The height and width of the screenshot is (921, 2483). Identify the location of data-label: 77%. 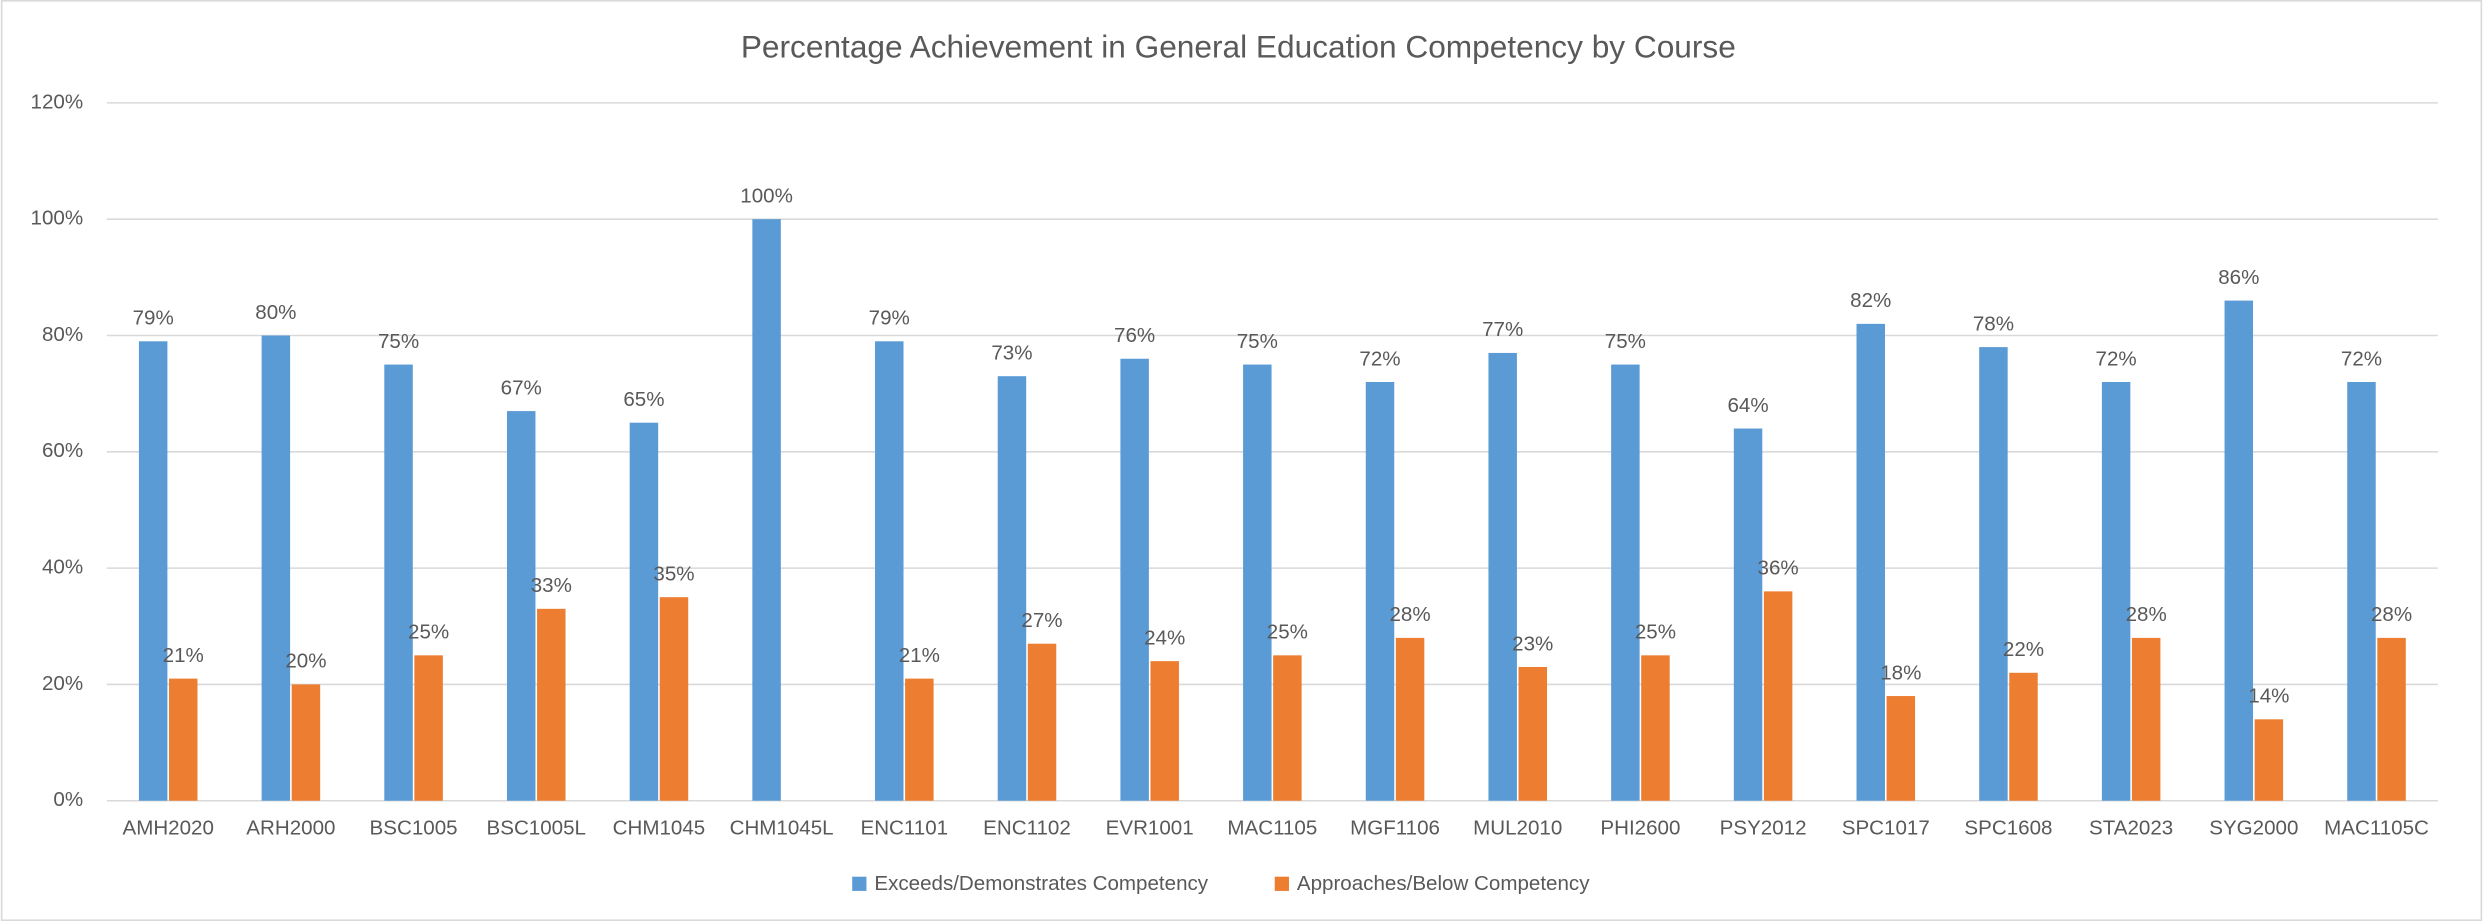
(1502, 329).